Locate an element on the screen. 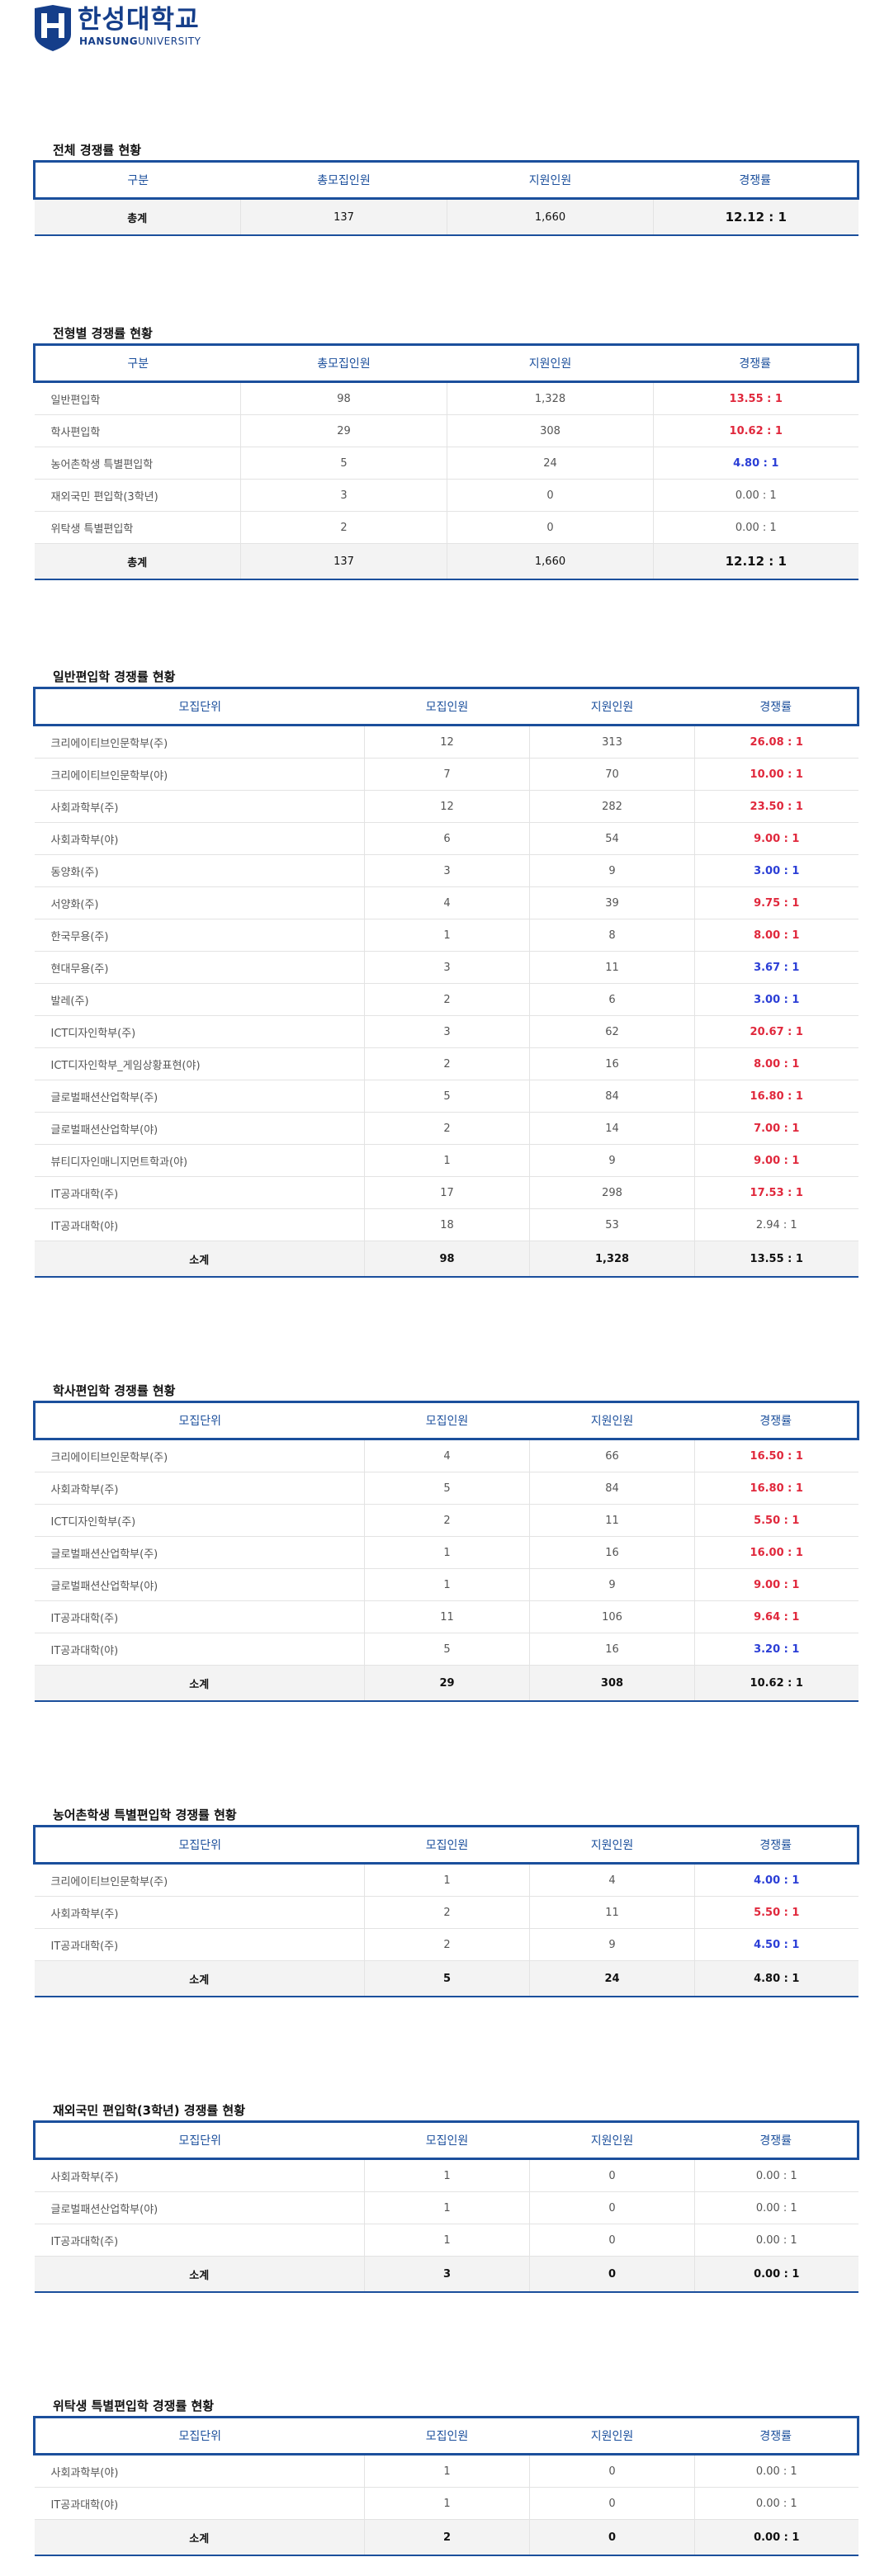 This screenshot has height=2576, width=875. total-row: 총계 137 1,660 12.12 : 1 is located at coordinates (446, 216).